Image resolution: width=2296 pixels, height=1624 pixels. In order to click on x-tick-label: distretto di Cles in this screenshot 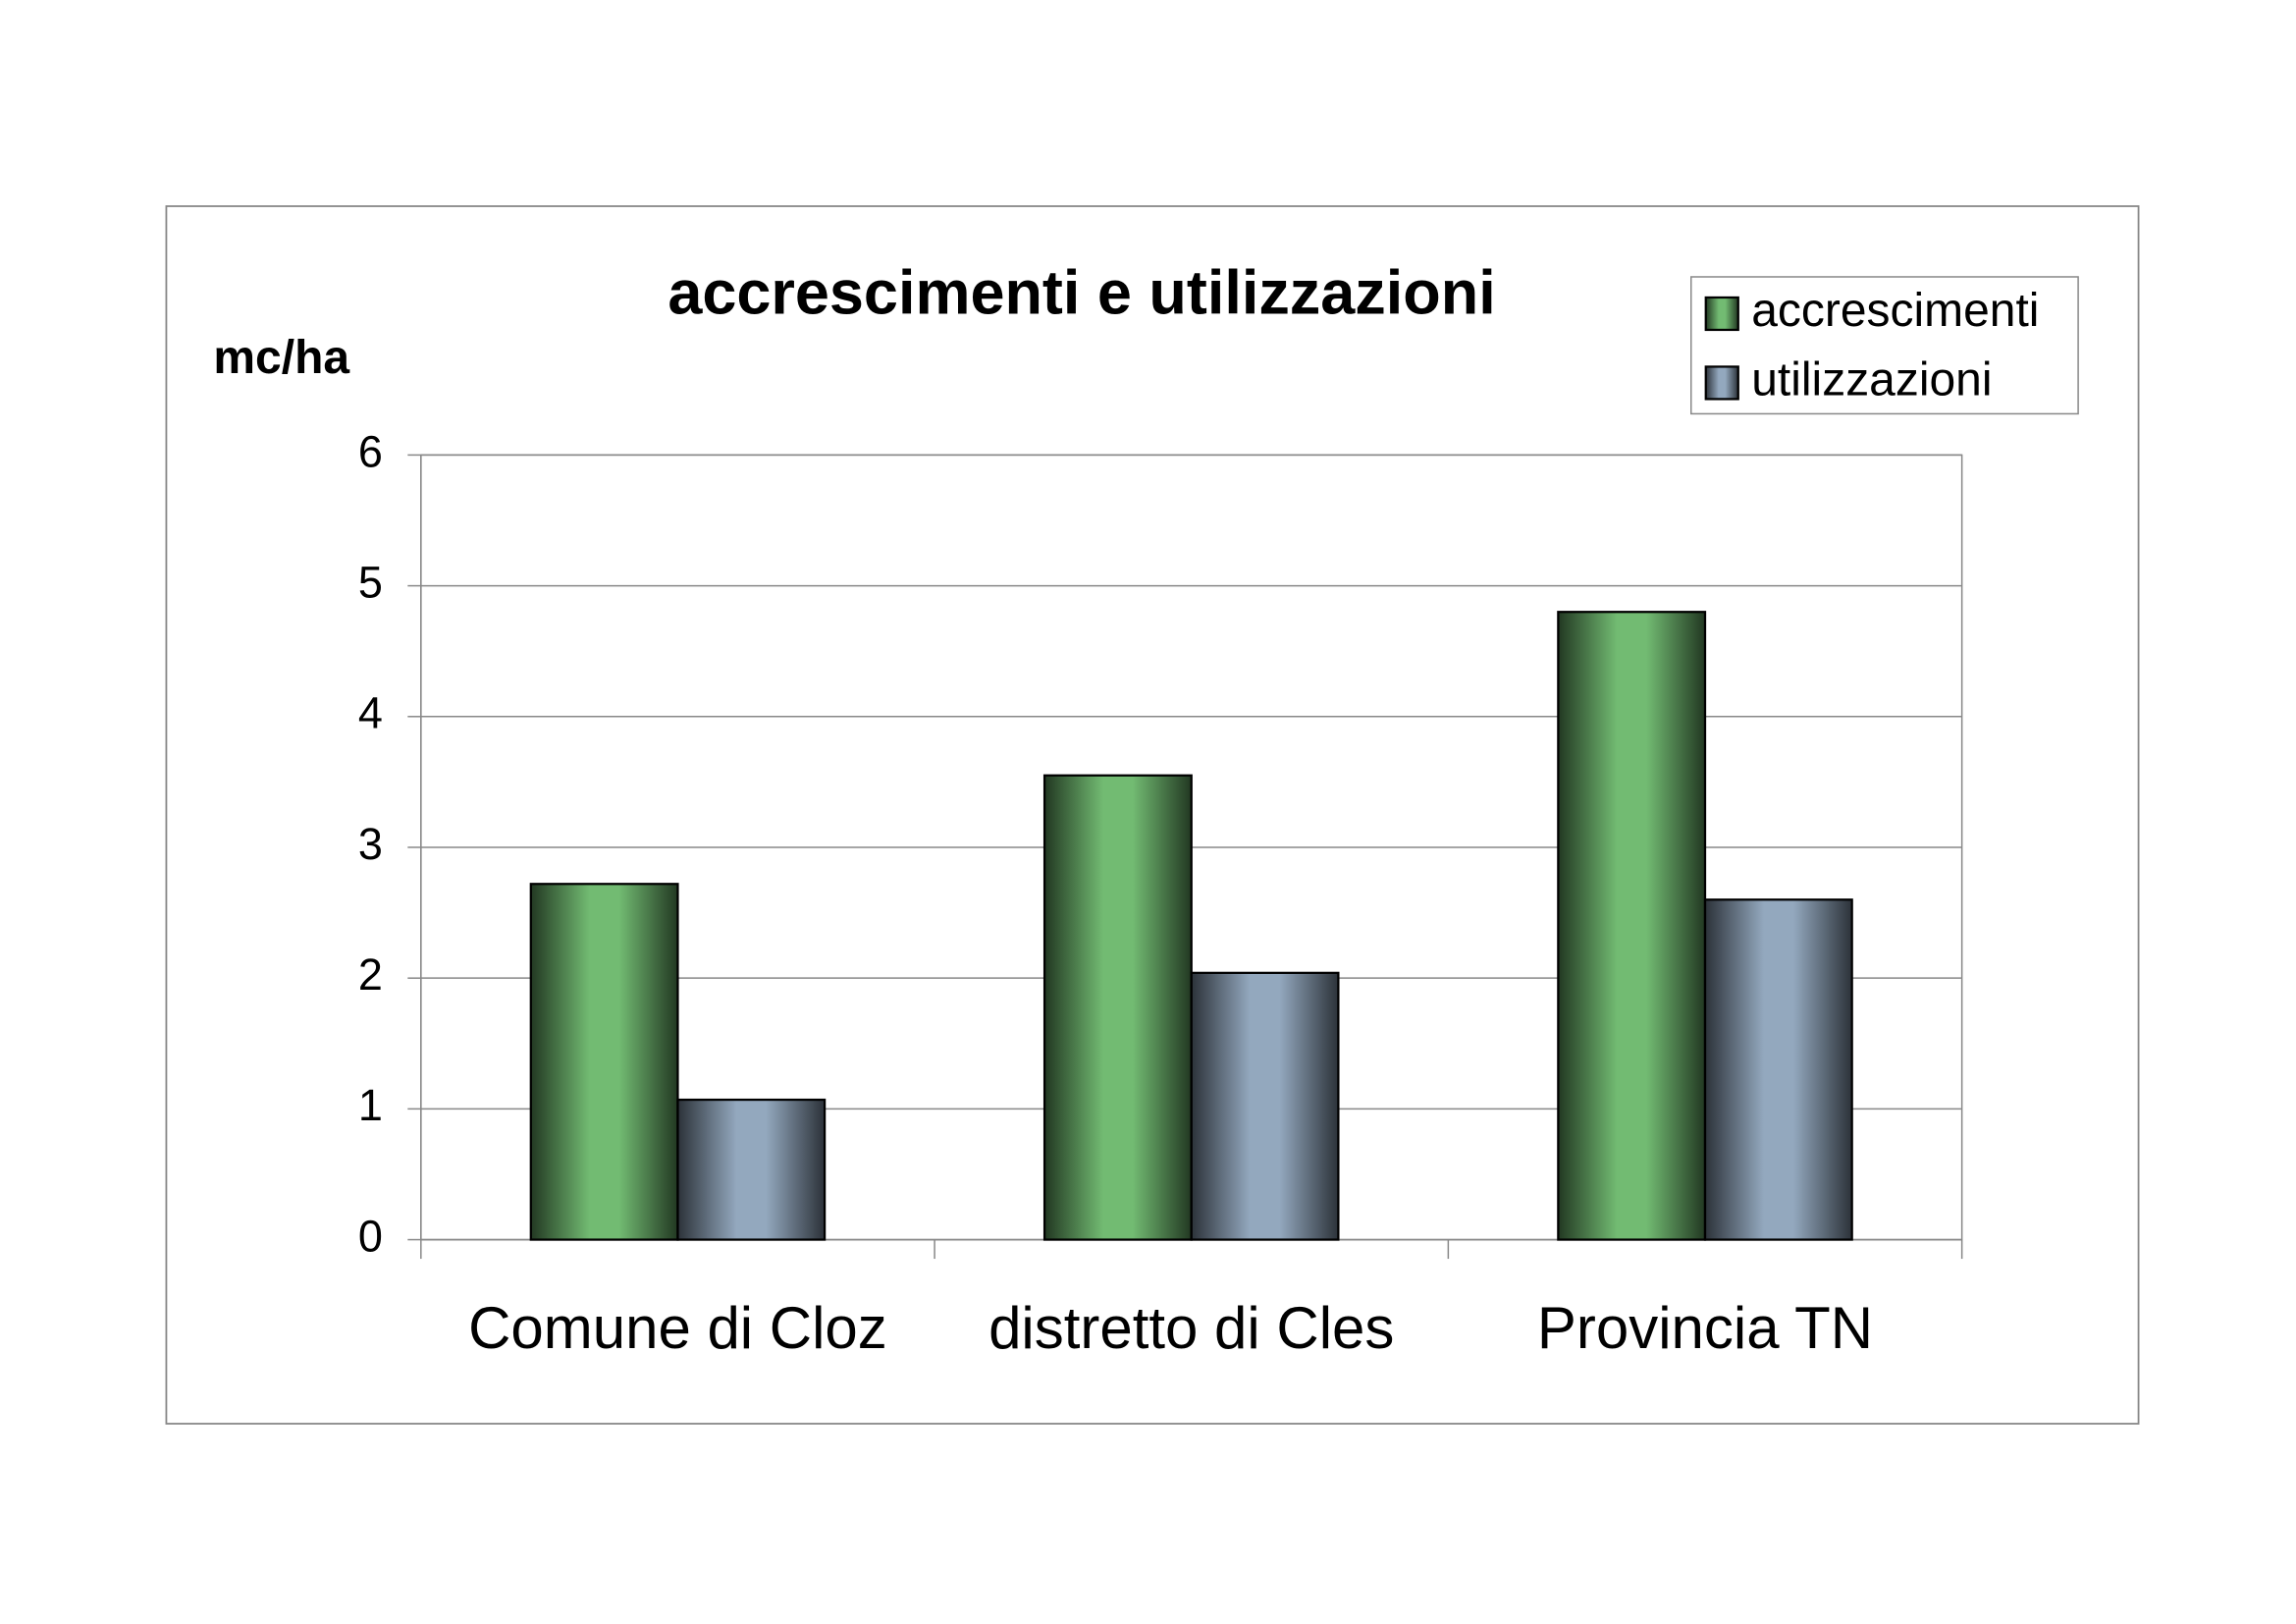, I will do `click(1191, 1328)`.